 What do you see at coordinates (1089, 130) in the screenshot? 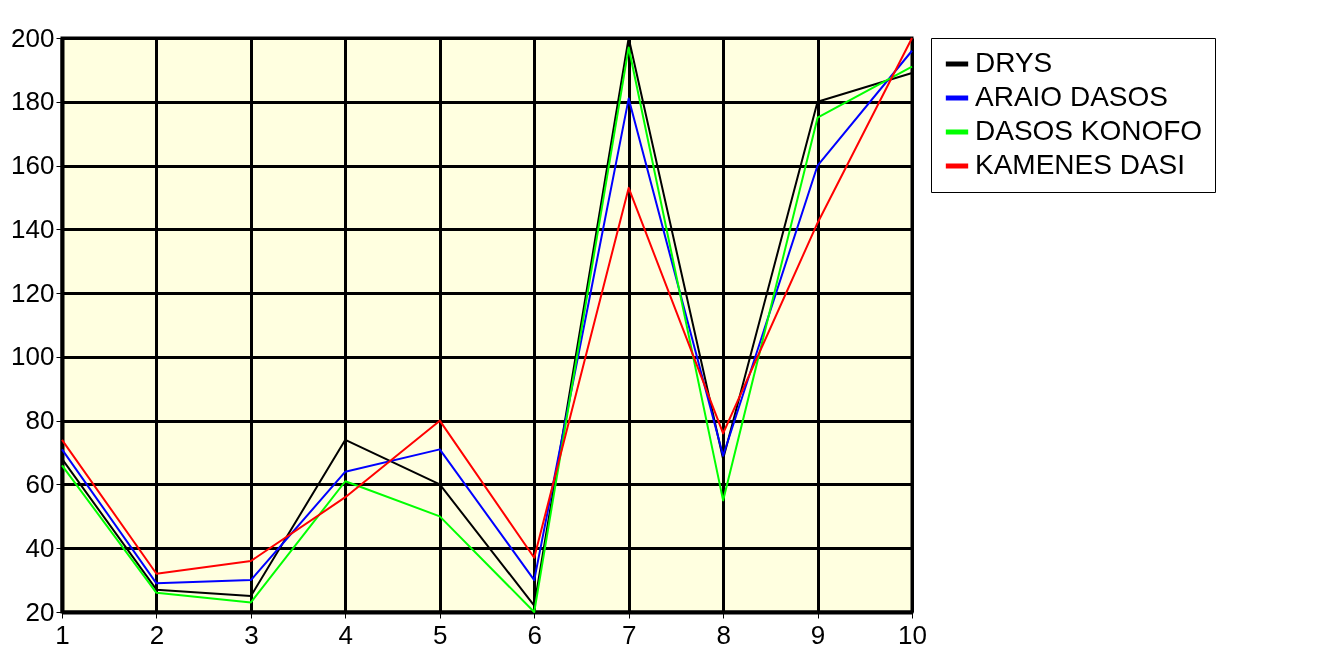
I see `legend-label: DASOS KONOFO` at bounding box center [1089, 130].